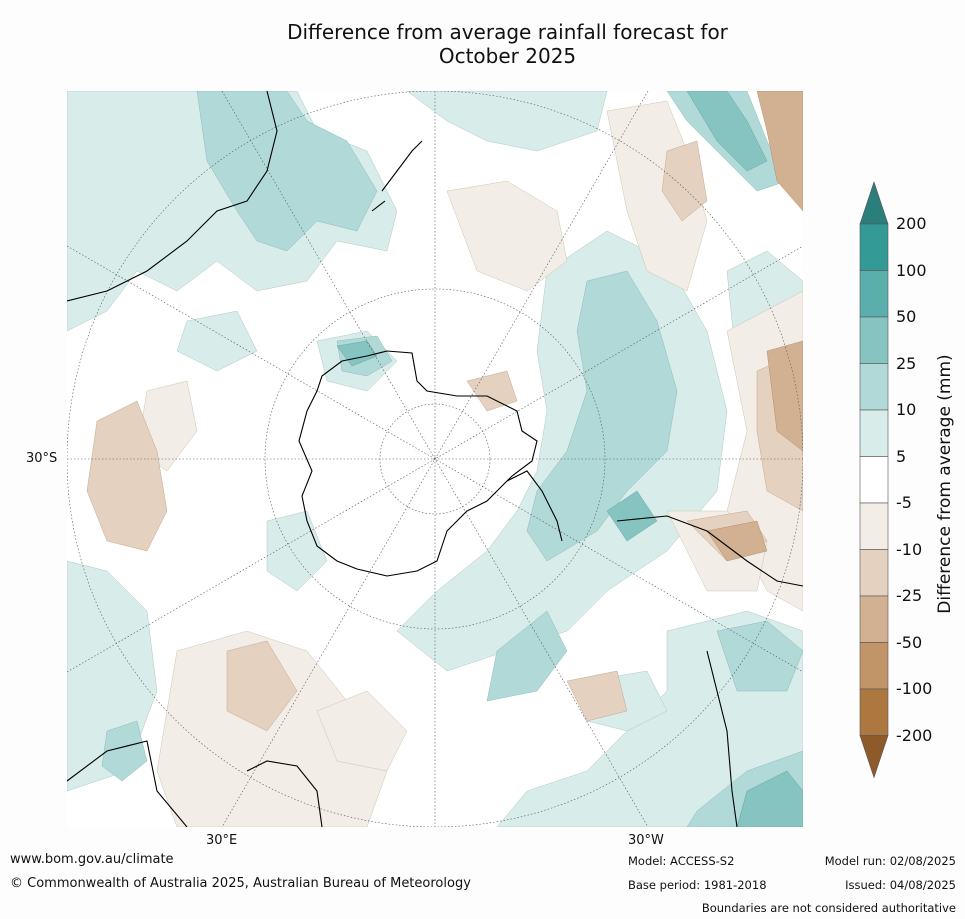 This screenshot has height=919, width=965. Describe the element at coordinates (914, 688) in the screenshot. I see `colorbar-tick-label: -100` at that location.